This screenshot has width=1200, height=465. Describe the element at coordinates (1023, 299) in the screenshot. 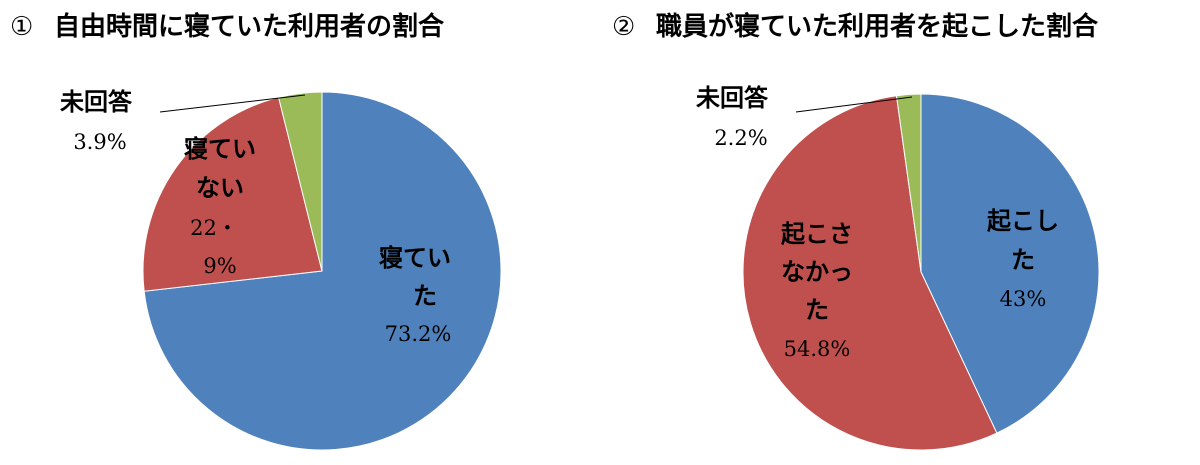

I see `chart2-value-woke: 43%` at that location.